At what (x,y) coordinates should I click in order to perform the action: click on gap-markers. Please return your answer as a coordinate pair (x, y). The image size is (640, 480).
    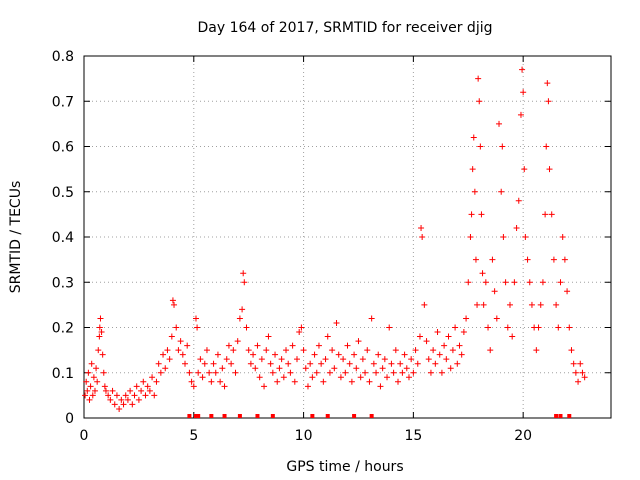
    Looking at the image, I should click on (379, 416).